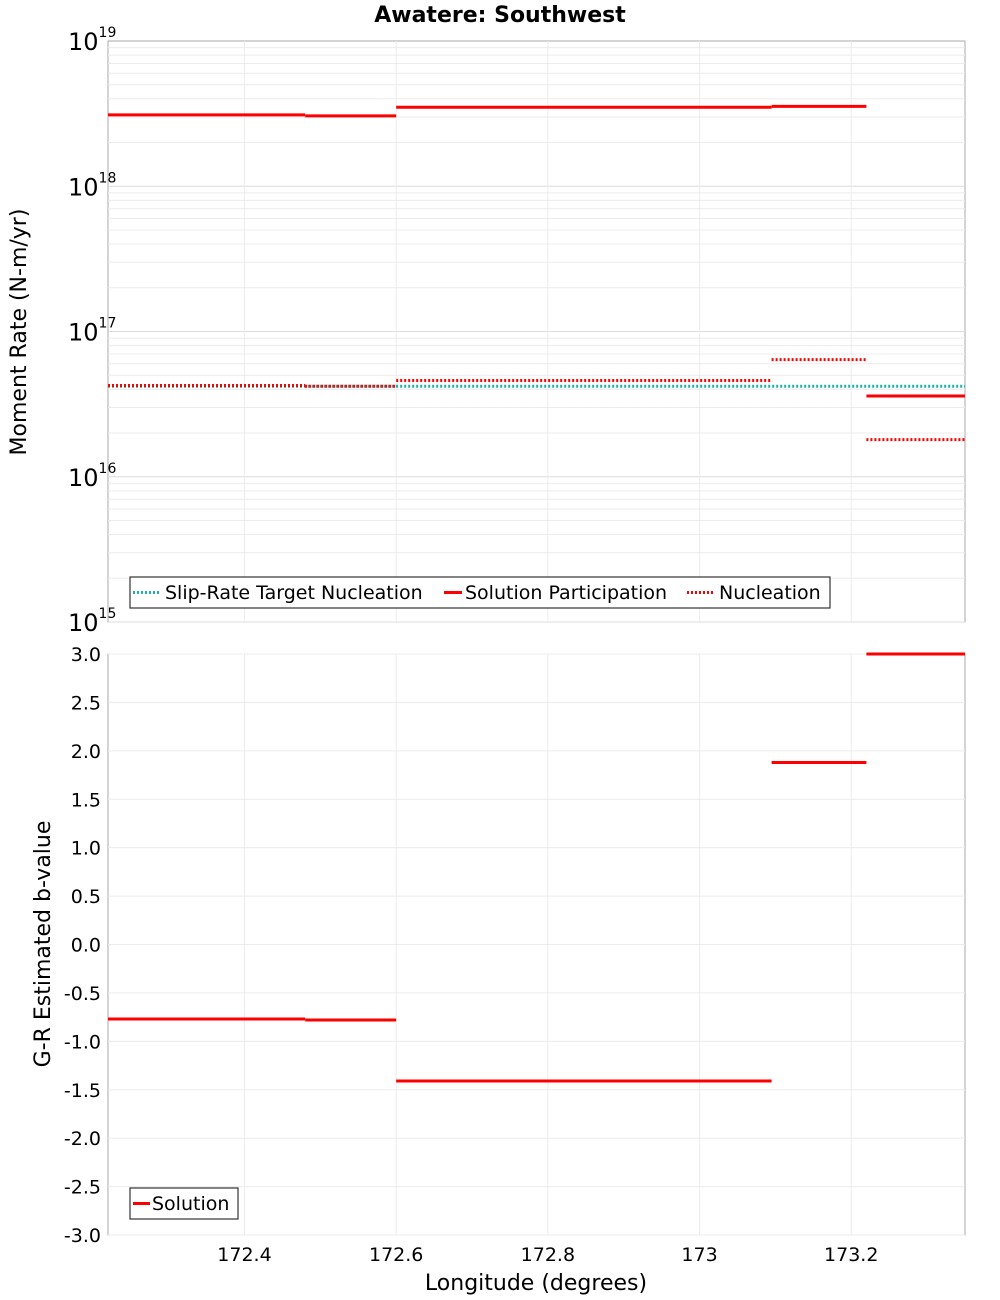 This screenshot has height=1300, width=1000. Describe the element at coordinates (86, 703) in the screenshot. I see `bottom-y-tick-label: 2.5` at that location.